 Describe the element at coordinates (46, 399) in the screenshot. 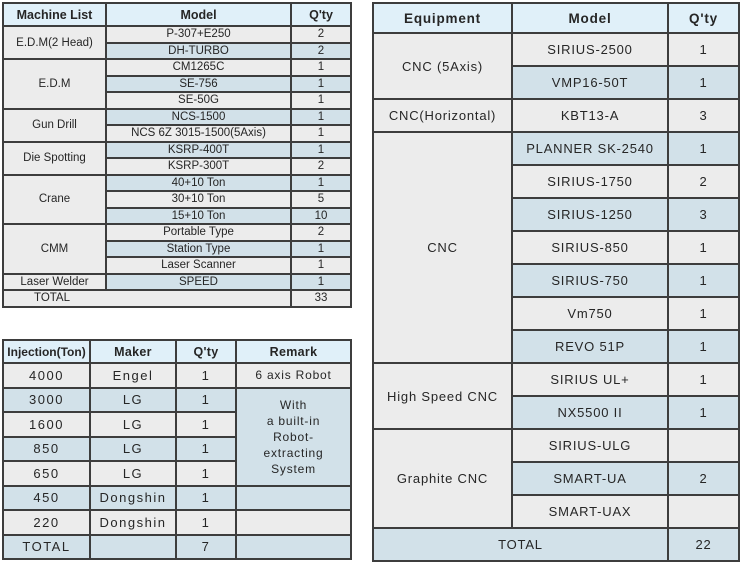

I see `ton-cell: 3000` at that location.